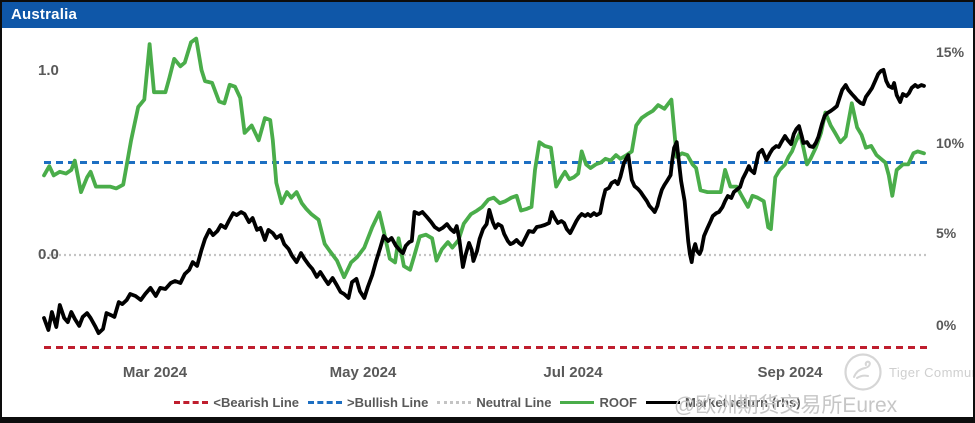 This screenshot has width=975, height=423. I want to click on x-axis-tick-mar-2024: Mar 2024, so click(155, 372).